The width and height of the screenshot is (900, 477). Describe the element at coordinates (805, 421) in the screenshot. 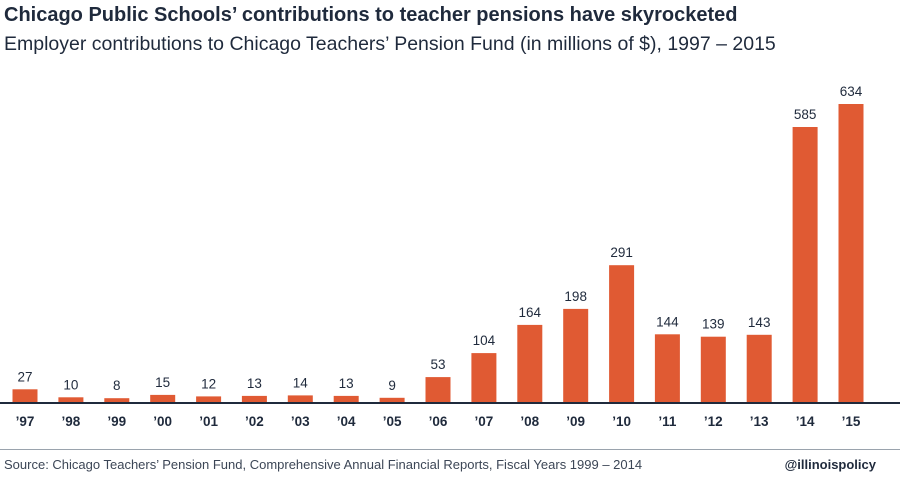

I see `x-tick-label-17: ’14` at that location.